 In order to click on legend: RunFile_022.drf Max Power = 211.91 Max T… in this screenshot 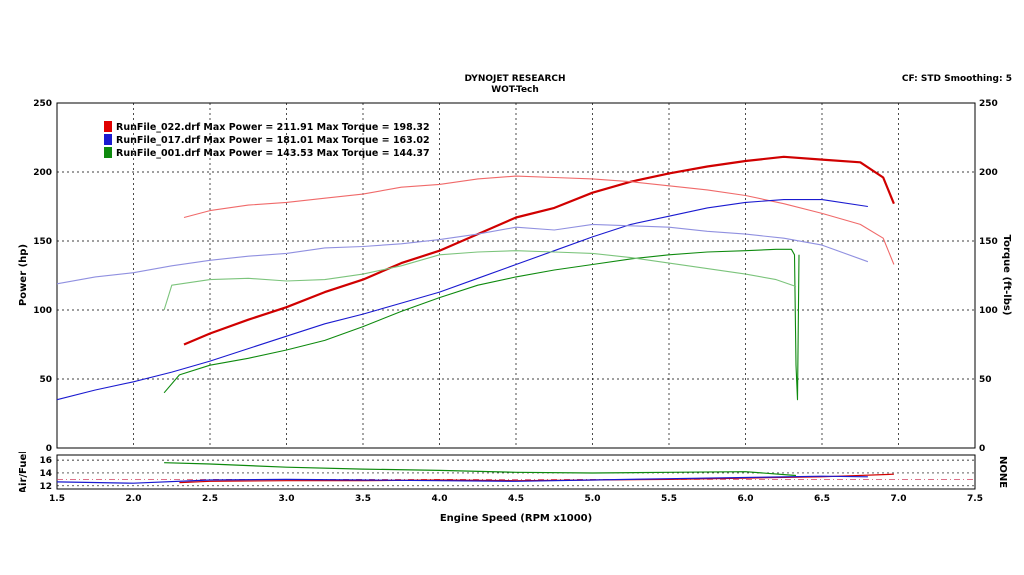, I will do `click(267, 140)`.